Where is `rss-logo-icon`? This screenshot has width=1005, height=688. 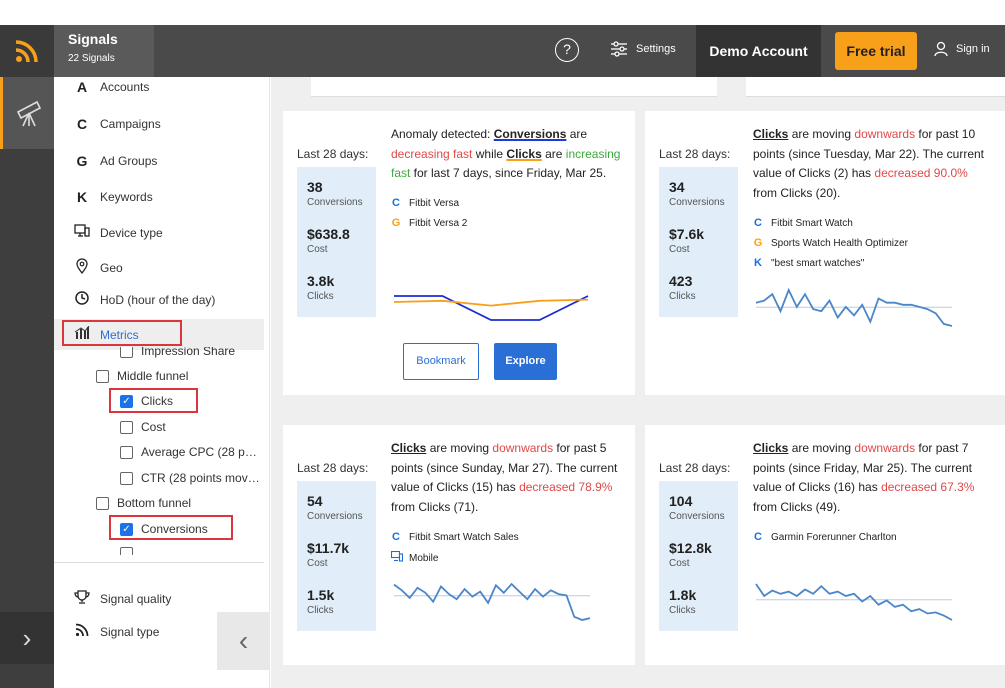 rss-logo-icon is located at coordinates (27, 51).